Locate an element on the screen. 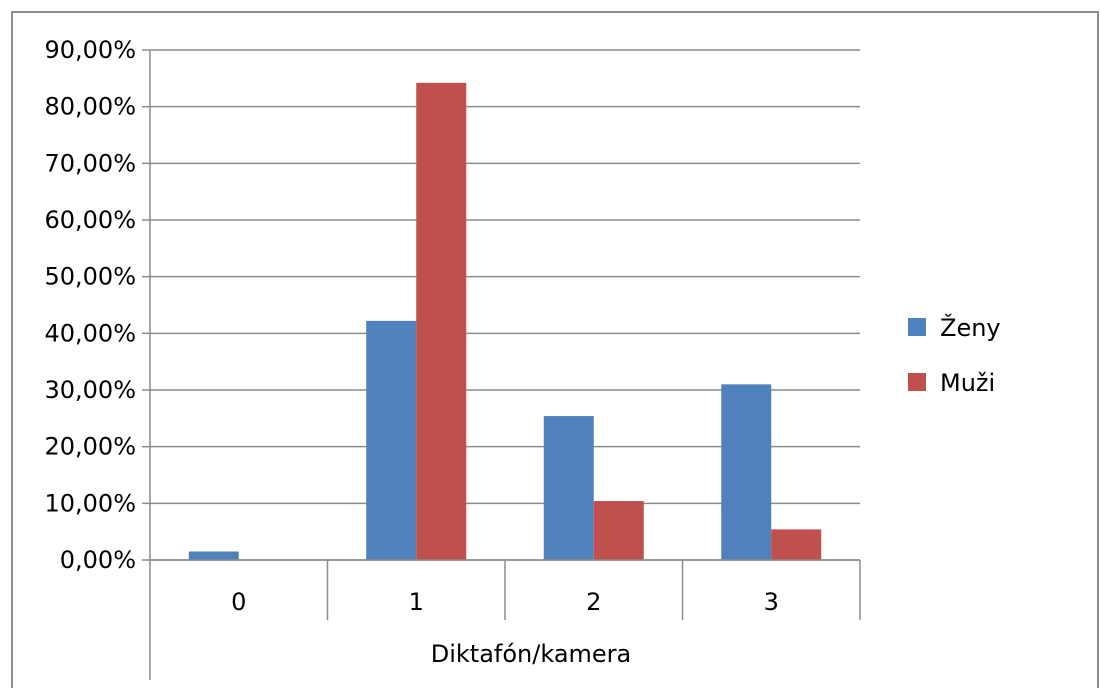 Image resolution: width=1100 pixels, height=688 pixels. y-tick-label: 40,00% is located at coordinates (90, 333).